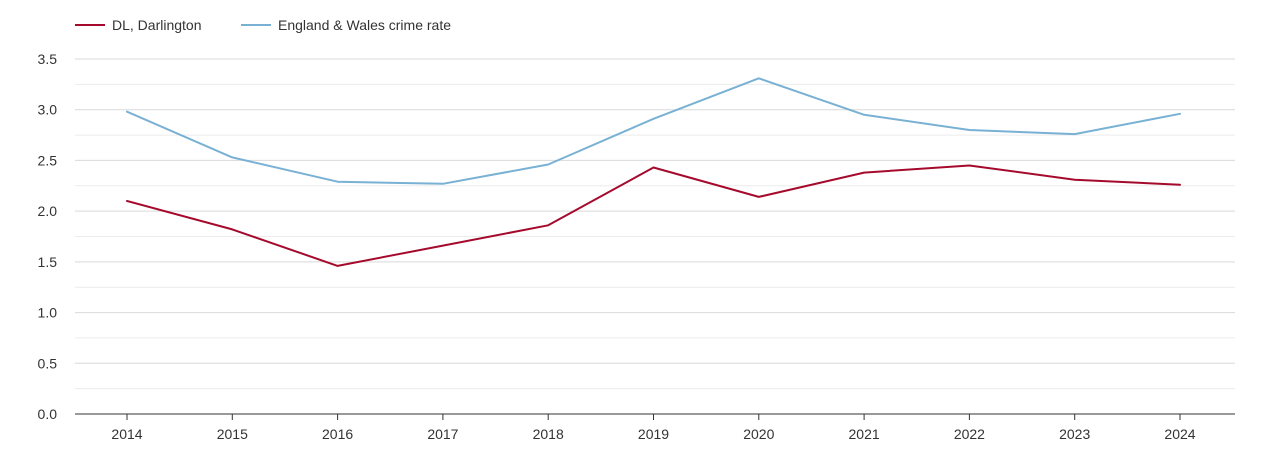 The width and height of the screenshot is (1270, 450). What do you see at coordinates (48, 160) in the screenshot?
I see `y-tick-label: 2.5` at bounding box center [48, 160].